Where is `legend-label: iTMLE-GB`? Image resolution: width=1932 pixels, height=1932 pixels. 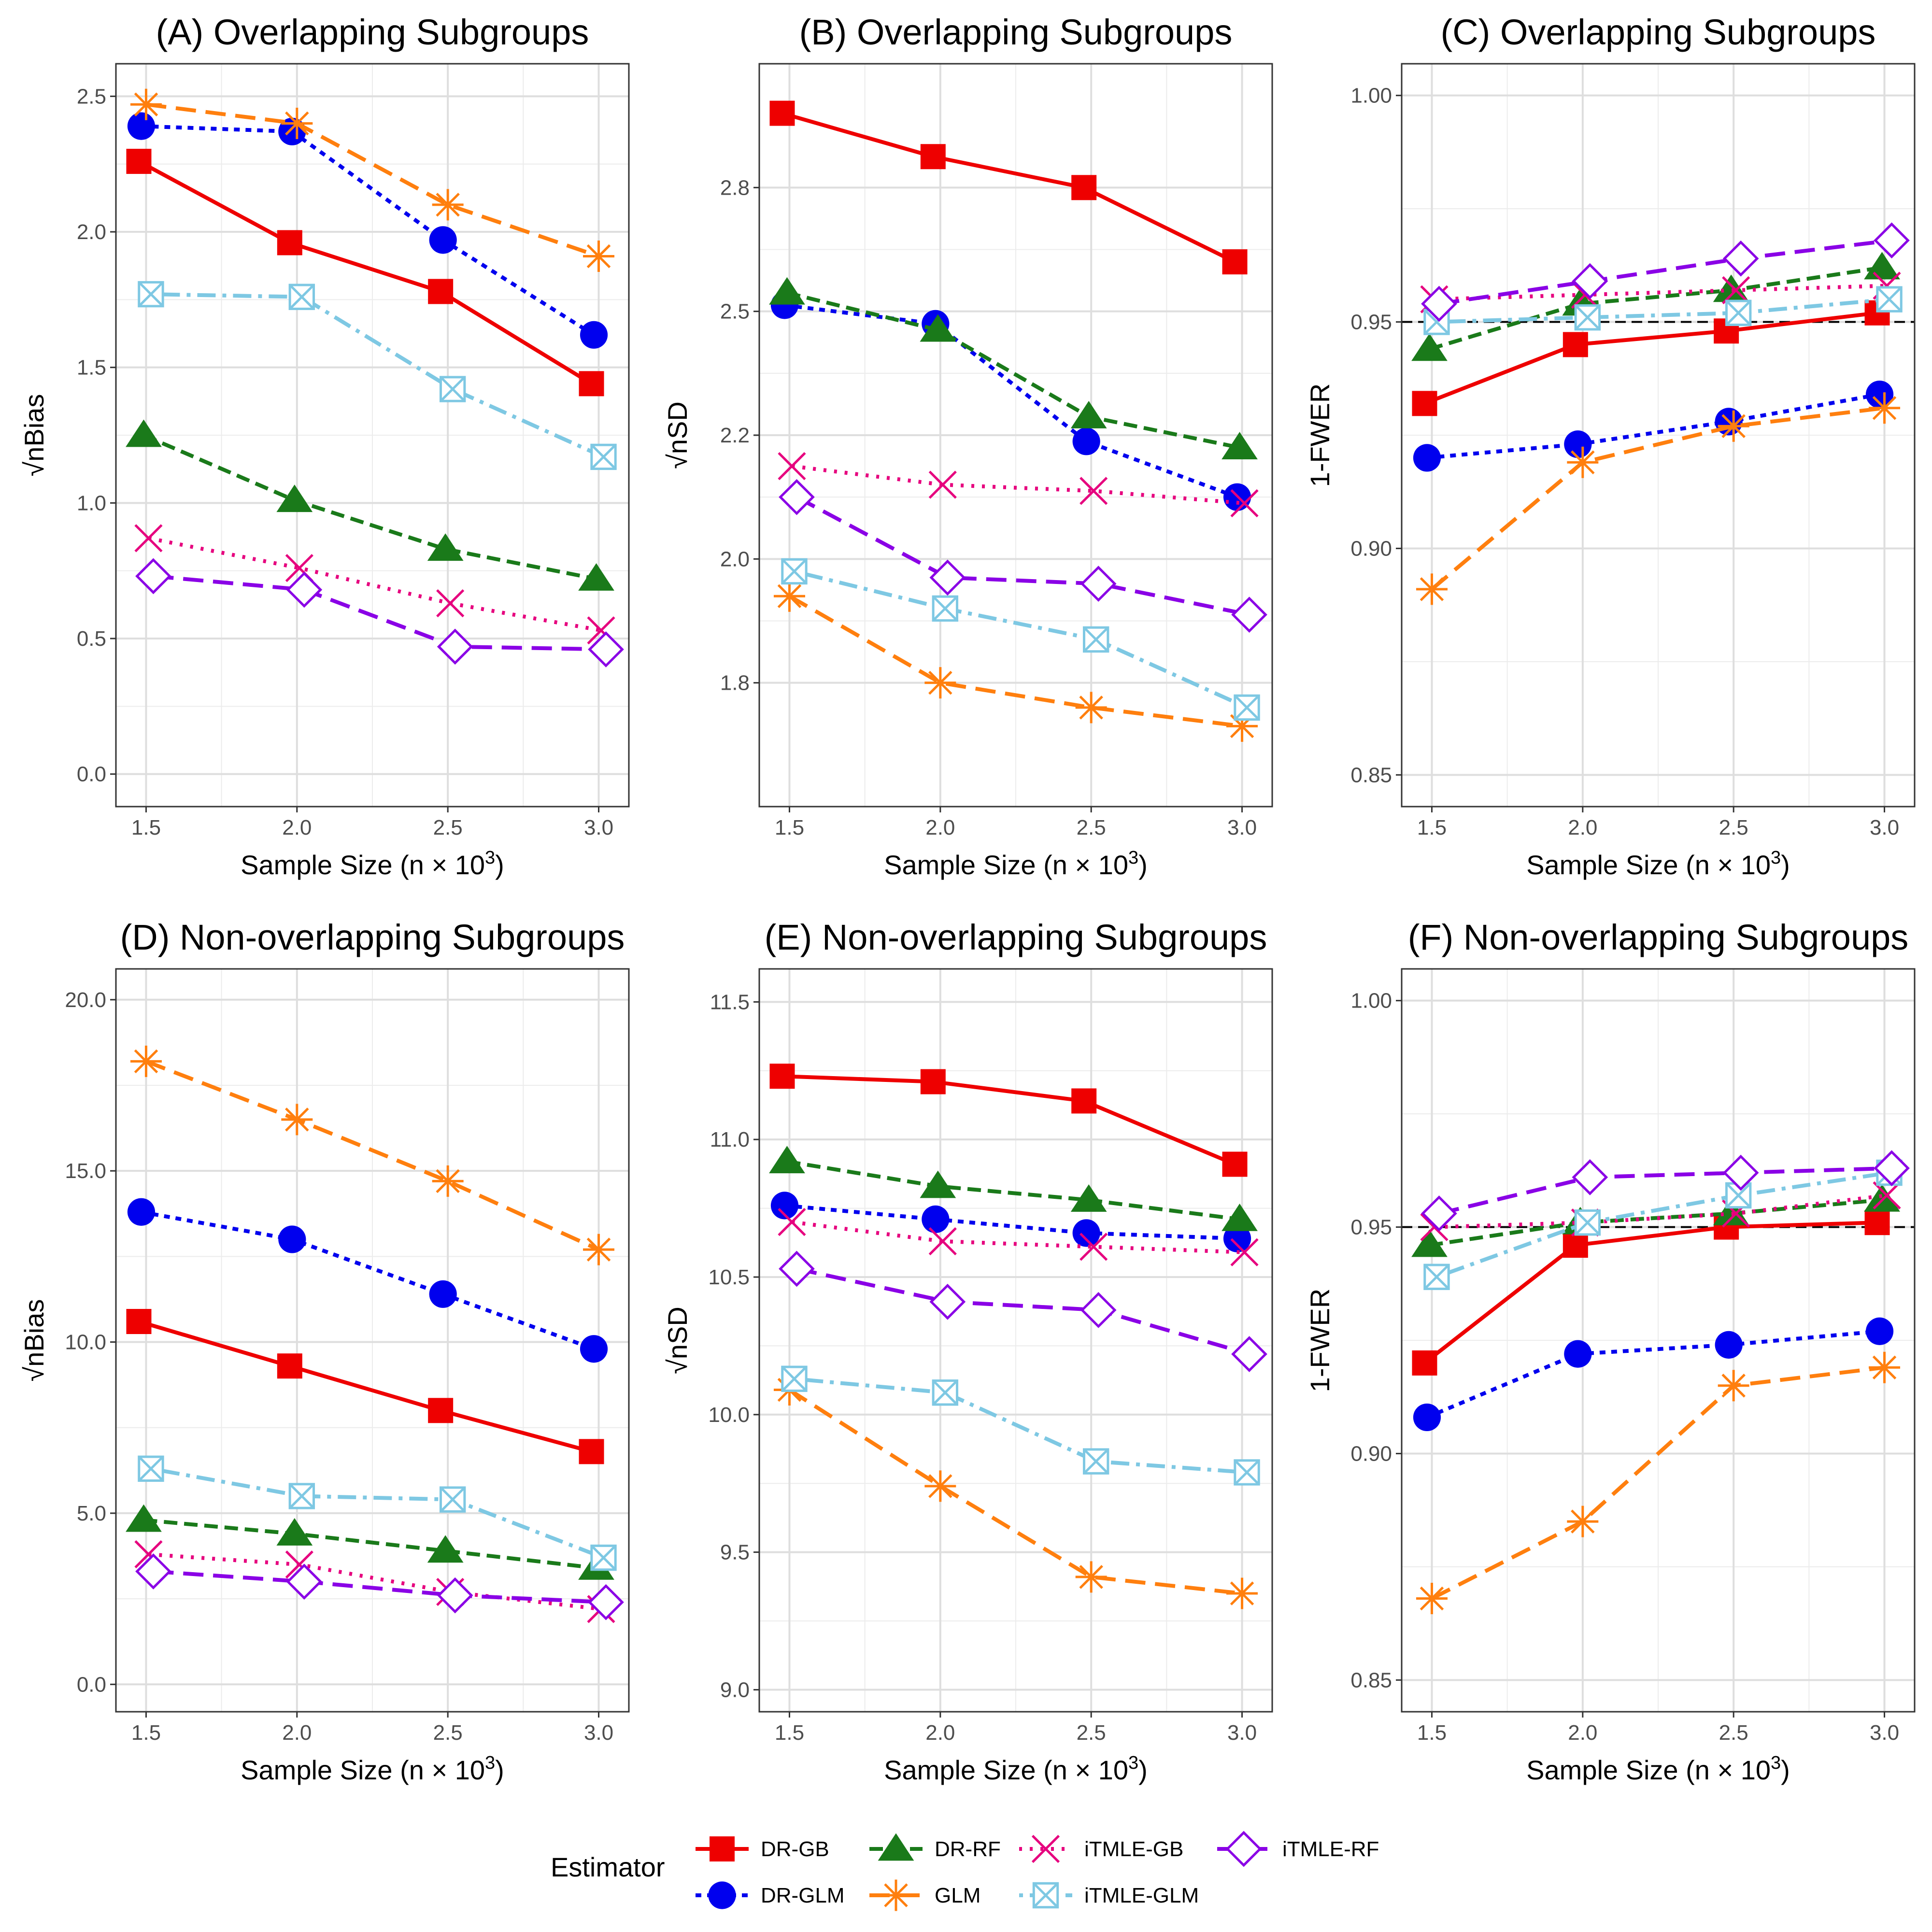
legend-label: iTMLE-GB is located at coordinates (1133, 1849).